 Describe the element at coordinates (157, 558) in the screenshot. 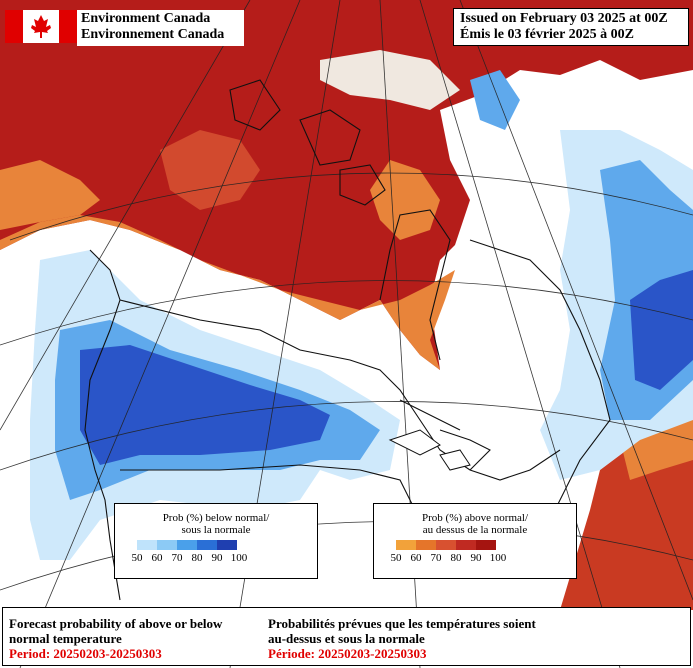

I see `legend-below-tick: 60` at that location.